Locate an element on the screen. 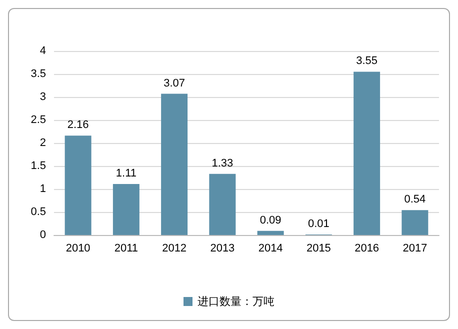  data-label: 1.33 is located at coordinates (223, 163).